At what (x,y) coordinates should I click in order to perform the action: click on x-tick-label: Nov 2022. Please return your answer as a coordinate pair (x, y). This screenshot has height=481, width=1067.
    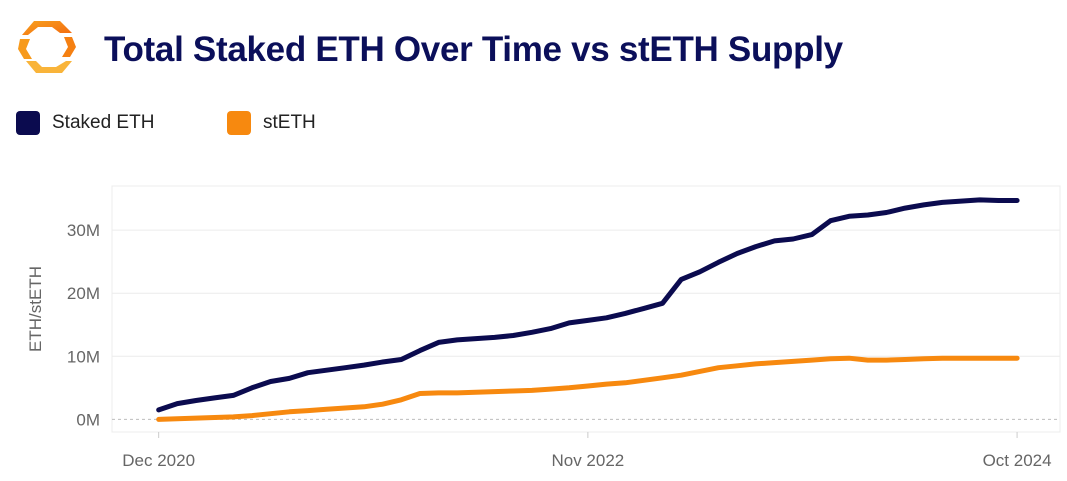
    Looking at the image, I should click on (587, 460).